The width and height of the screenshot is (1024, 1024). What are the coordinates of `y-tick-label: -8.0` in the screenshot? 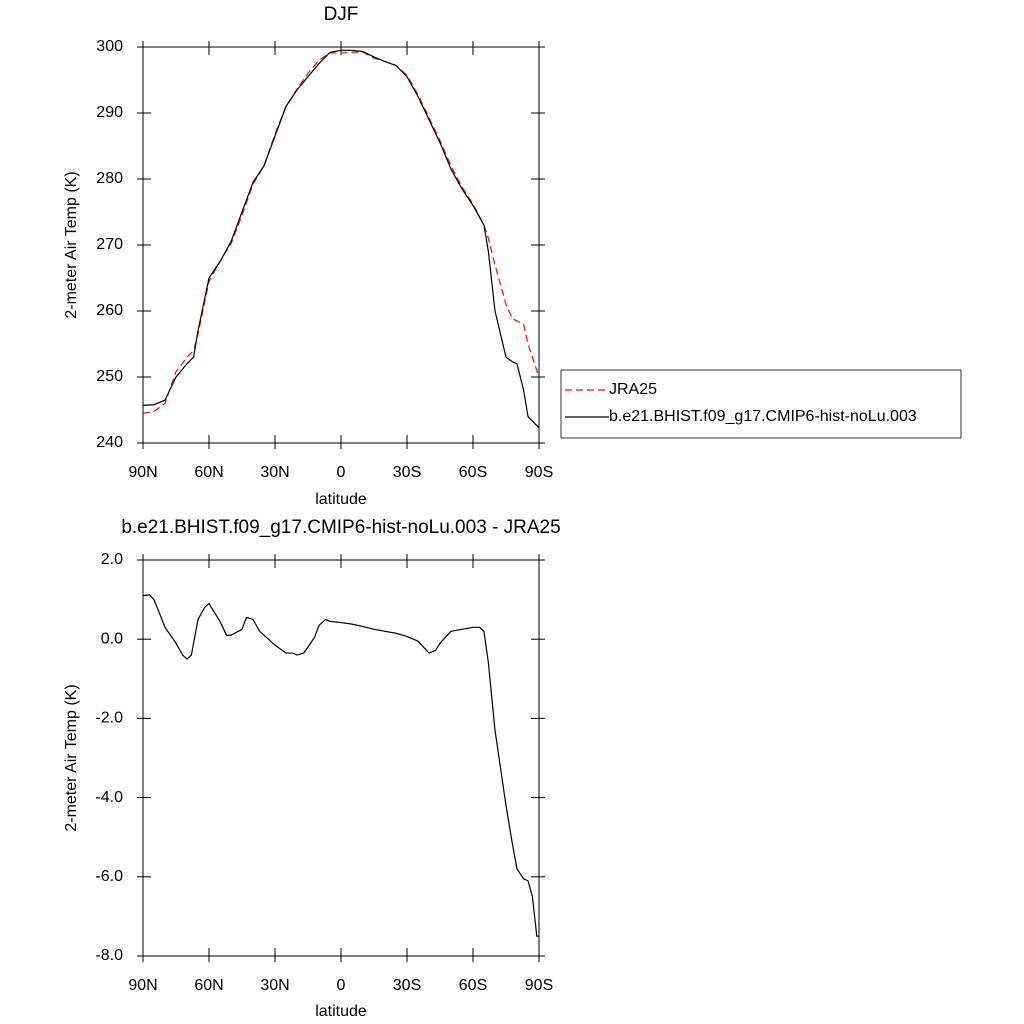 It's located at (109, 955).